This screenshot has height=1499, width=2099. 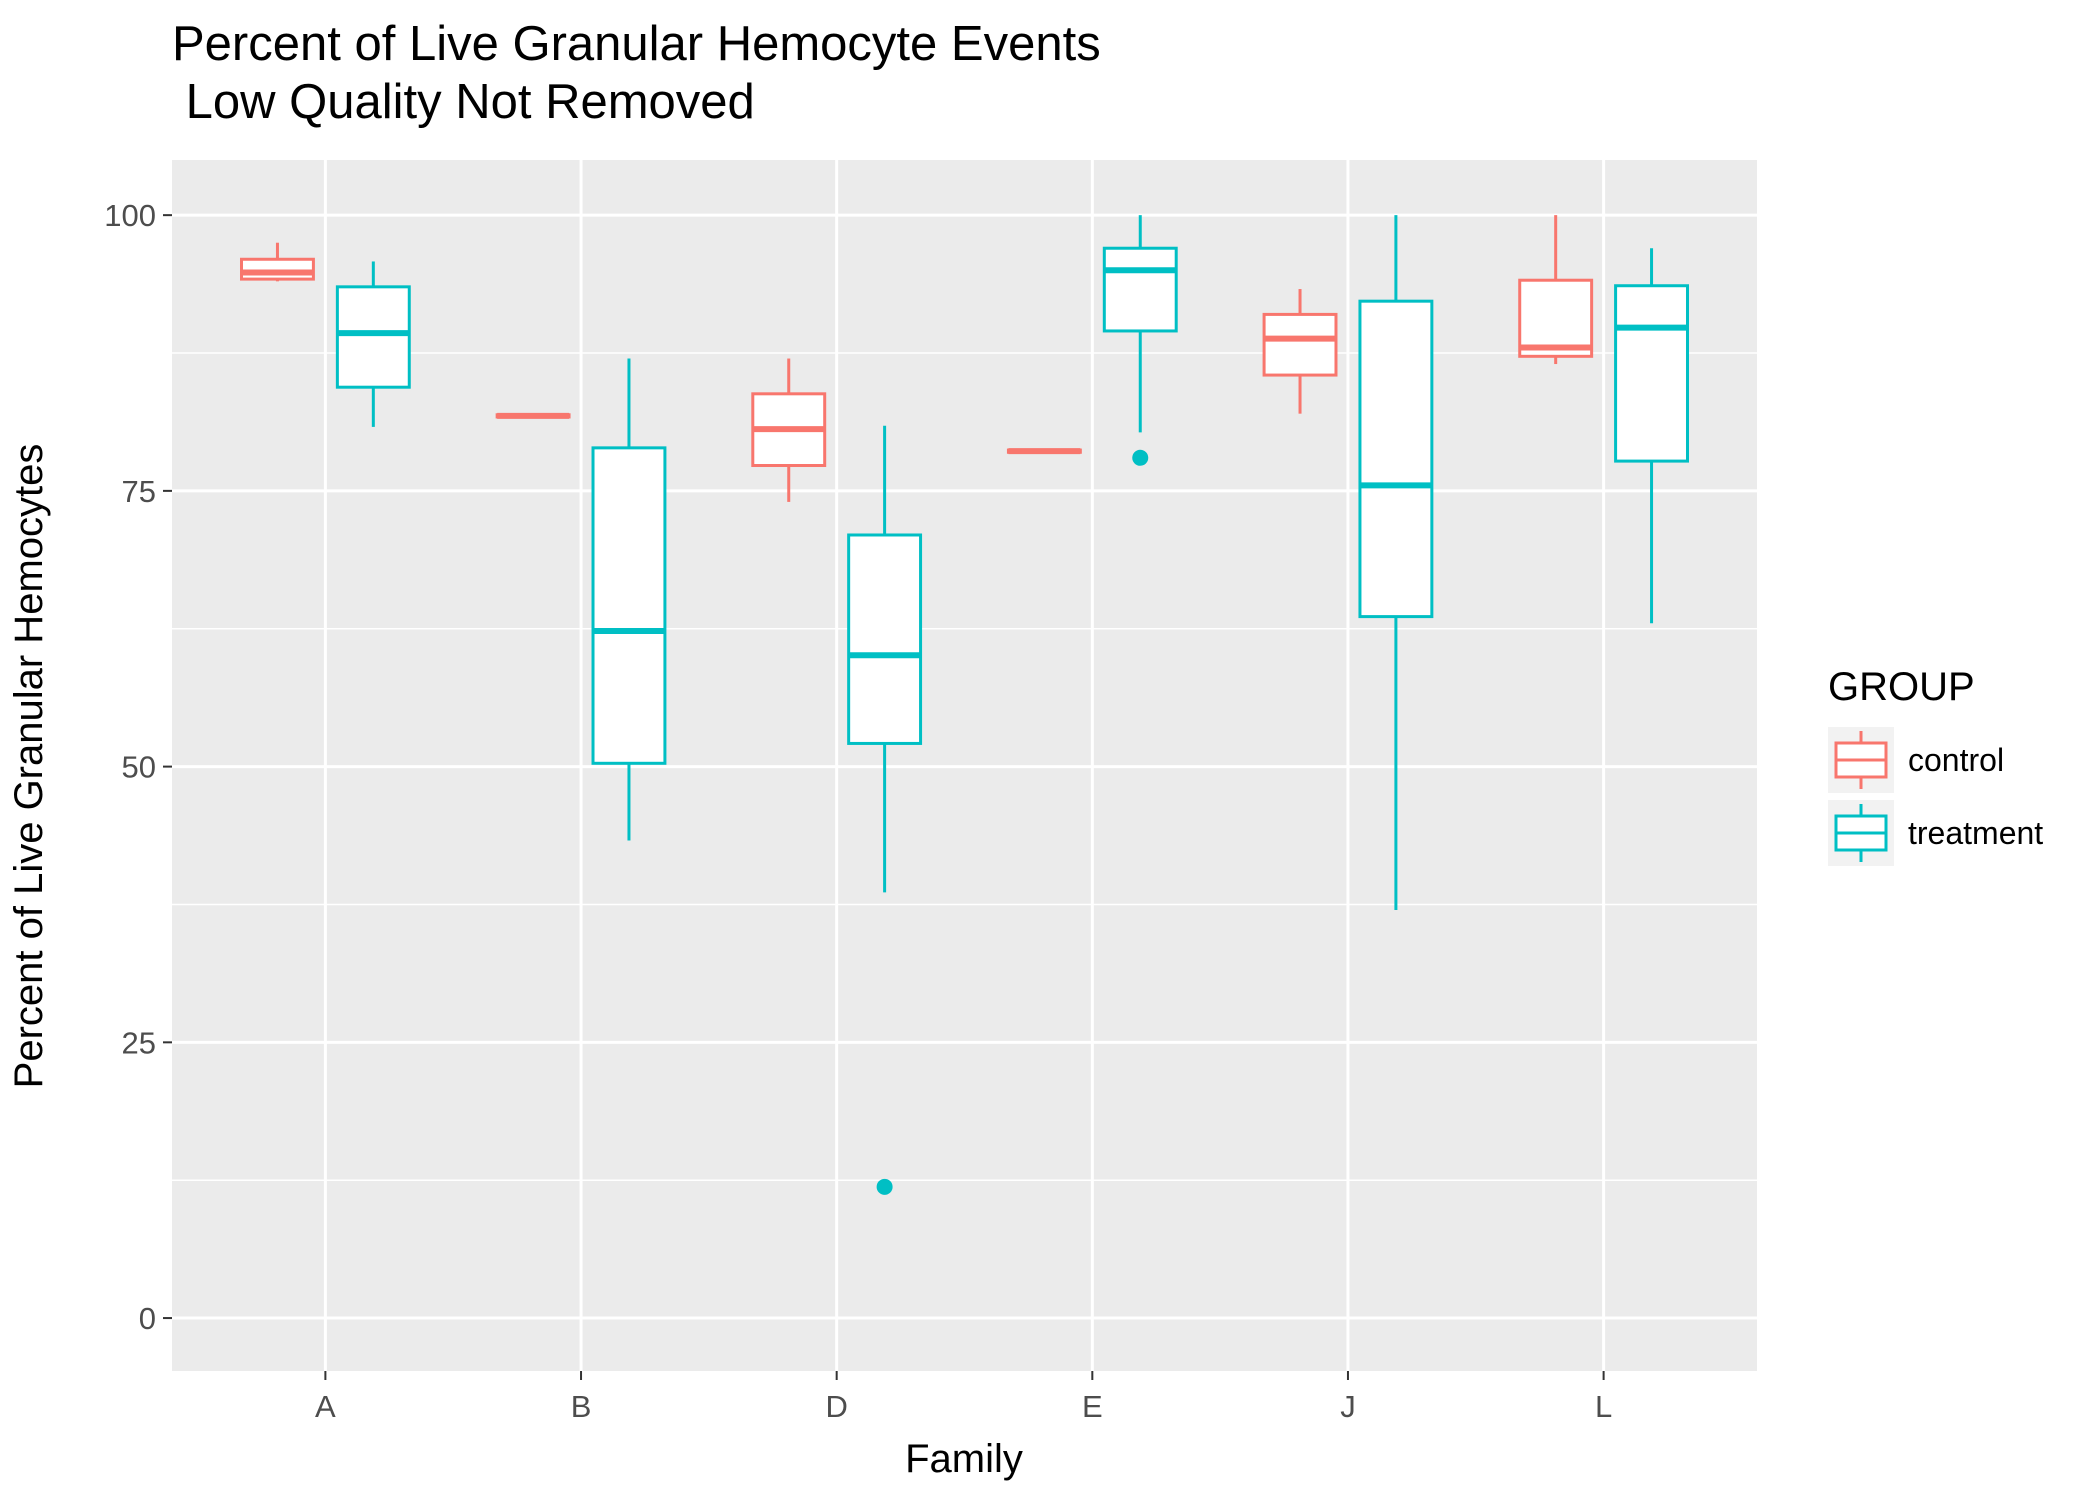 What do you see at coordinates (1140, 340) in the screenshot?
I see `box-treatment-E` at bounding box center [1140, 340].